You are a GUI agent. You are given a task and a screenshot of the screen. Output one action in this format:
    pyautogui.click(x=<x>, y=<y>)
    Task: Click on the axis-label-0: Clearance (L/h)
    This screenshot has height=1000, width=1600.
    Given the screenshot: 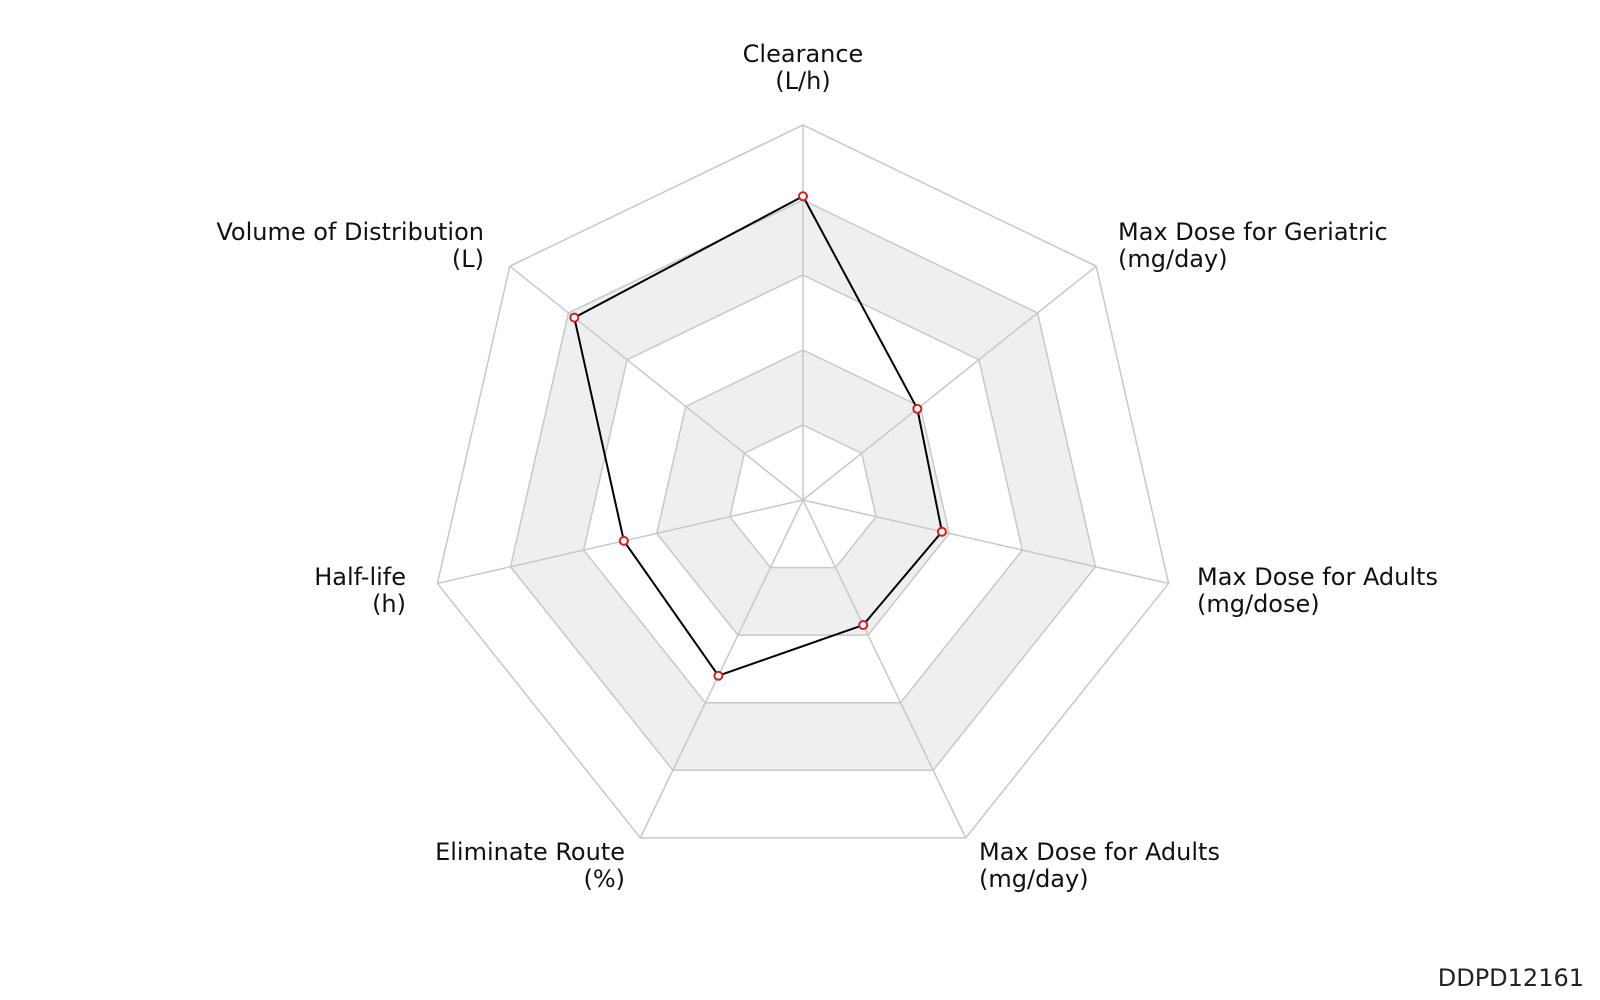 What is the action you would take?
    pyautogui.click(x=803, y=67)
    